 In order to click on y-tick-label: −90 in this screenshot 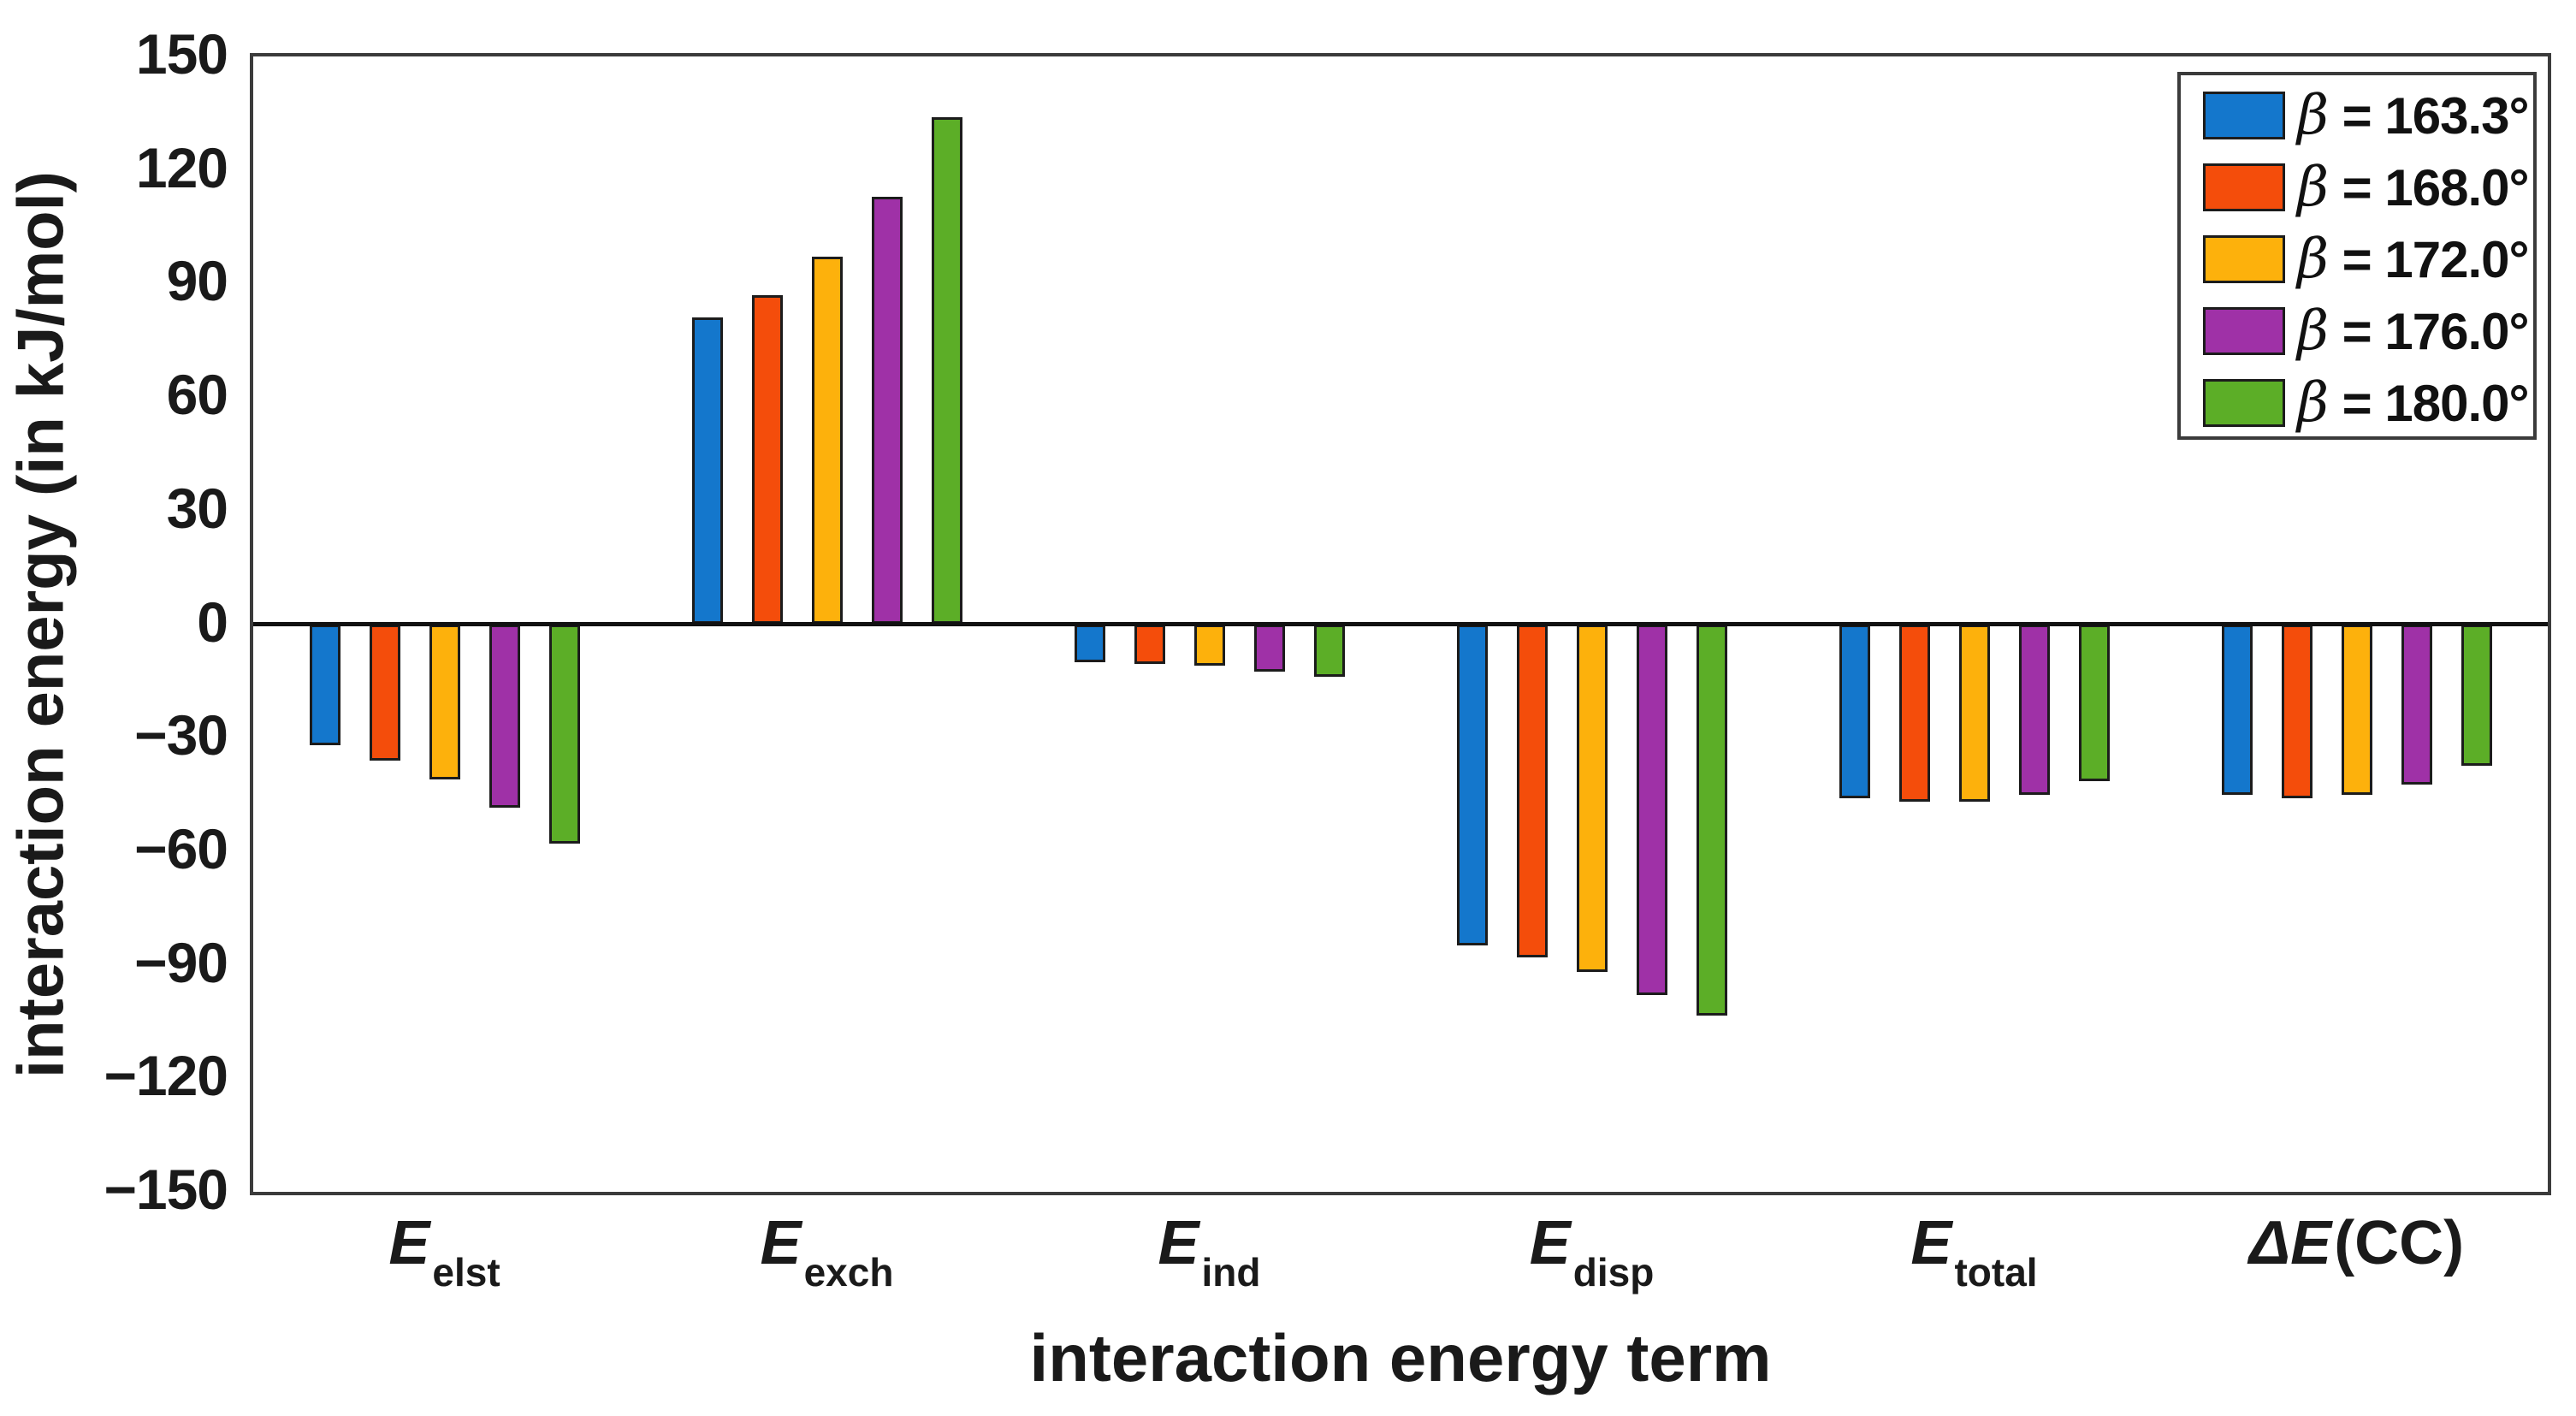, I will do `click(181, 962)`.